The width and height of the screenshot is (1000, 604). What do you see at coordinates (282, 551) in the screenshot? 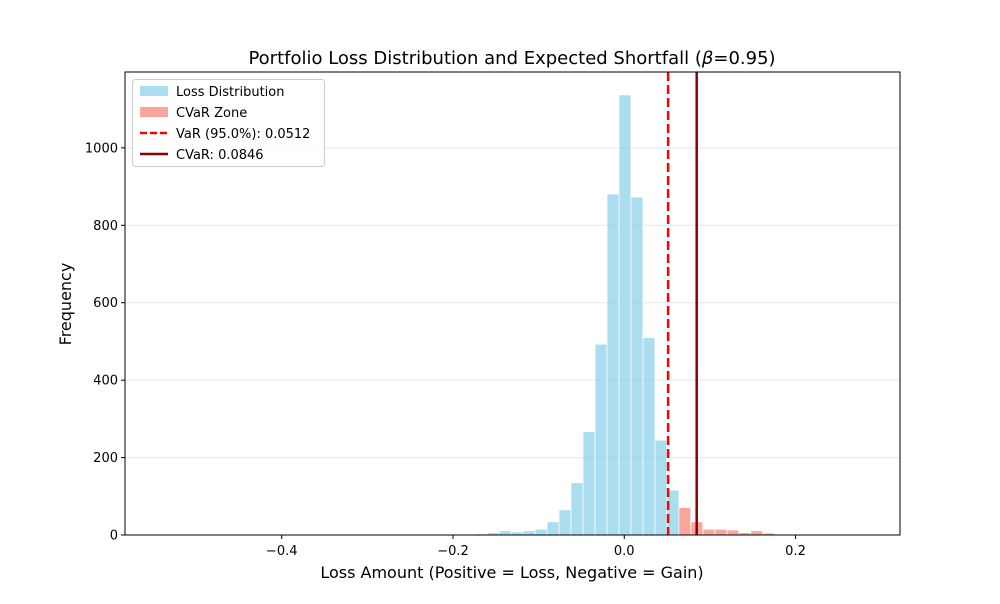
I see `x-tick-label: −0.4` at bounding box center [282, 551].